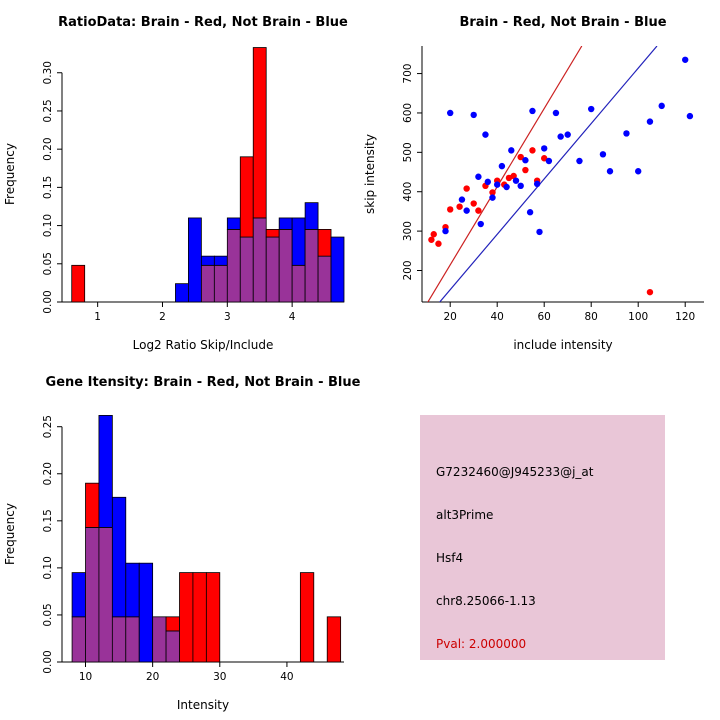 This screenshot has width=720, height=720. Describe the element at coordinates (292, 317) in the screenshot. I see `svg-text: 4` at that location.